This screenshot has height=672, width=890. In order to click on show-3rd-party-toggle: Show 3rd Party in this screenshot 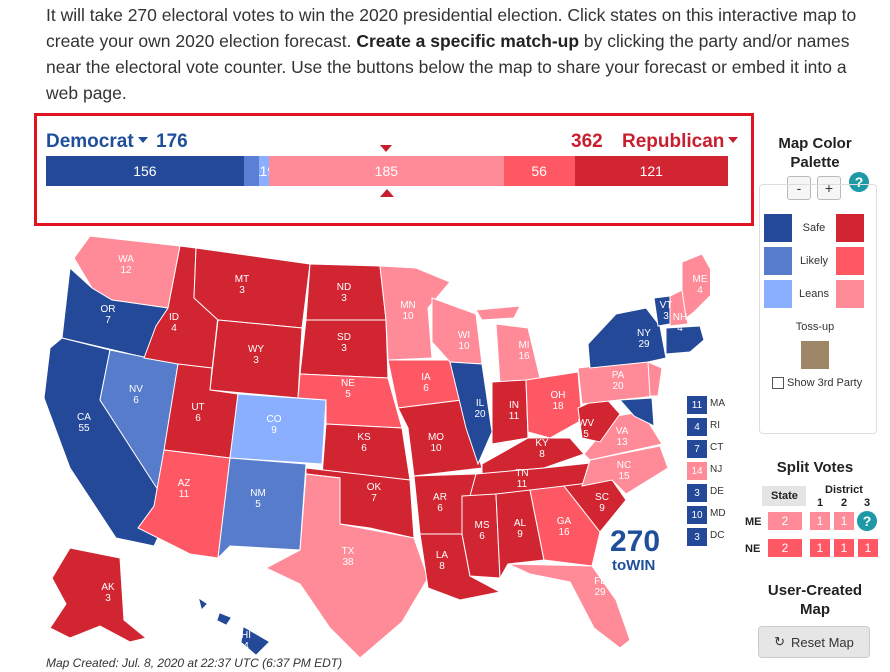, I will do `click(817, 383)`.